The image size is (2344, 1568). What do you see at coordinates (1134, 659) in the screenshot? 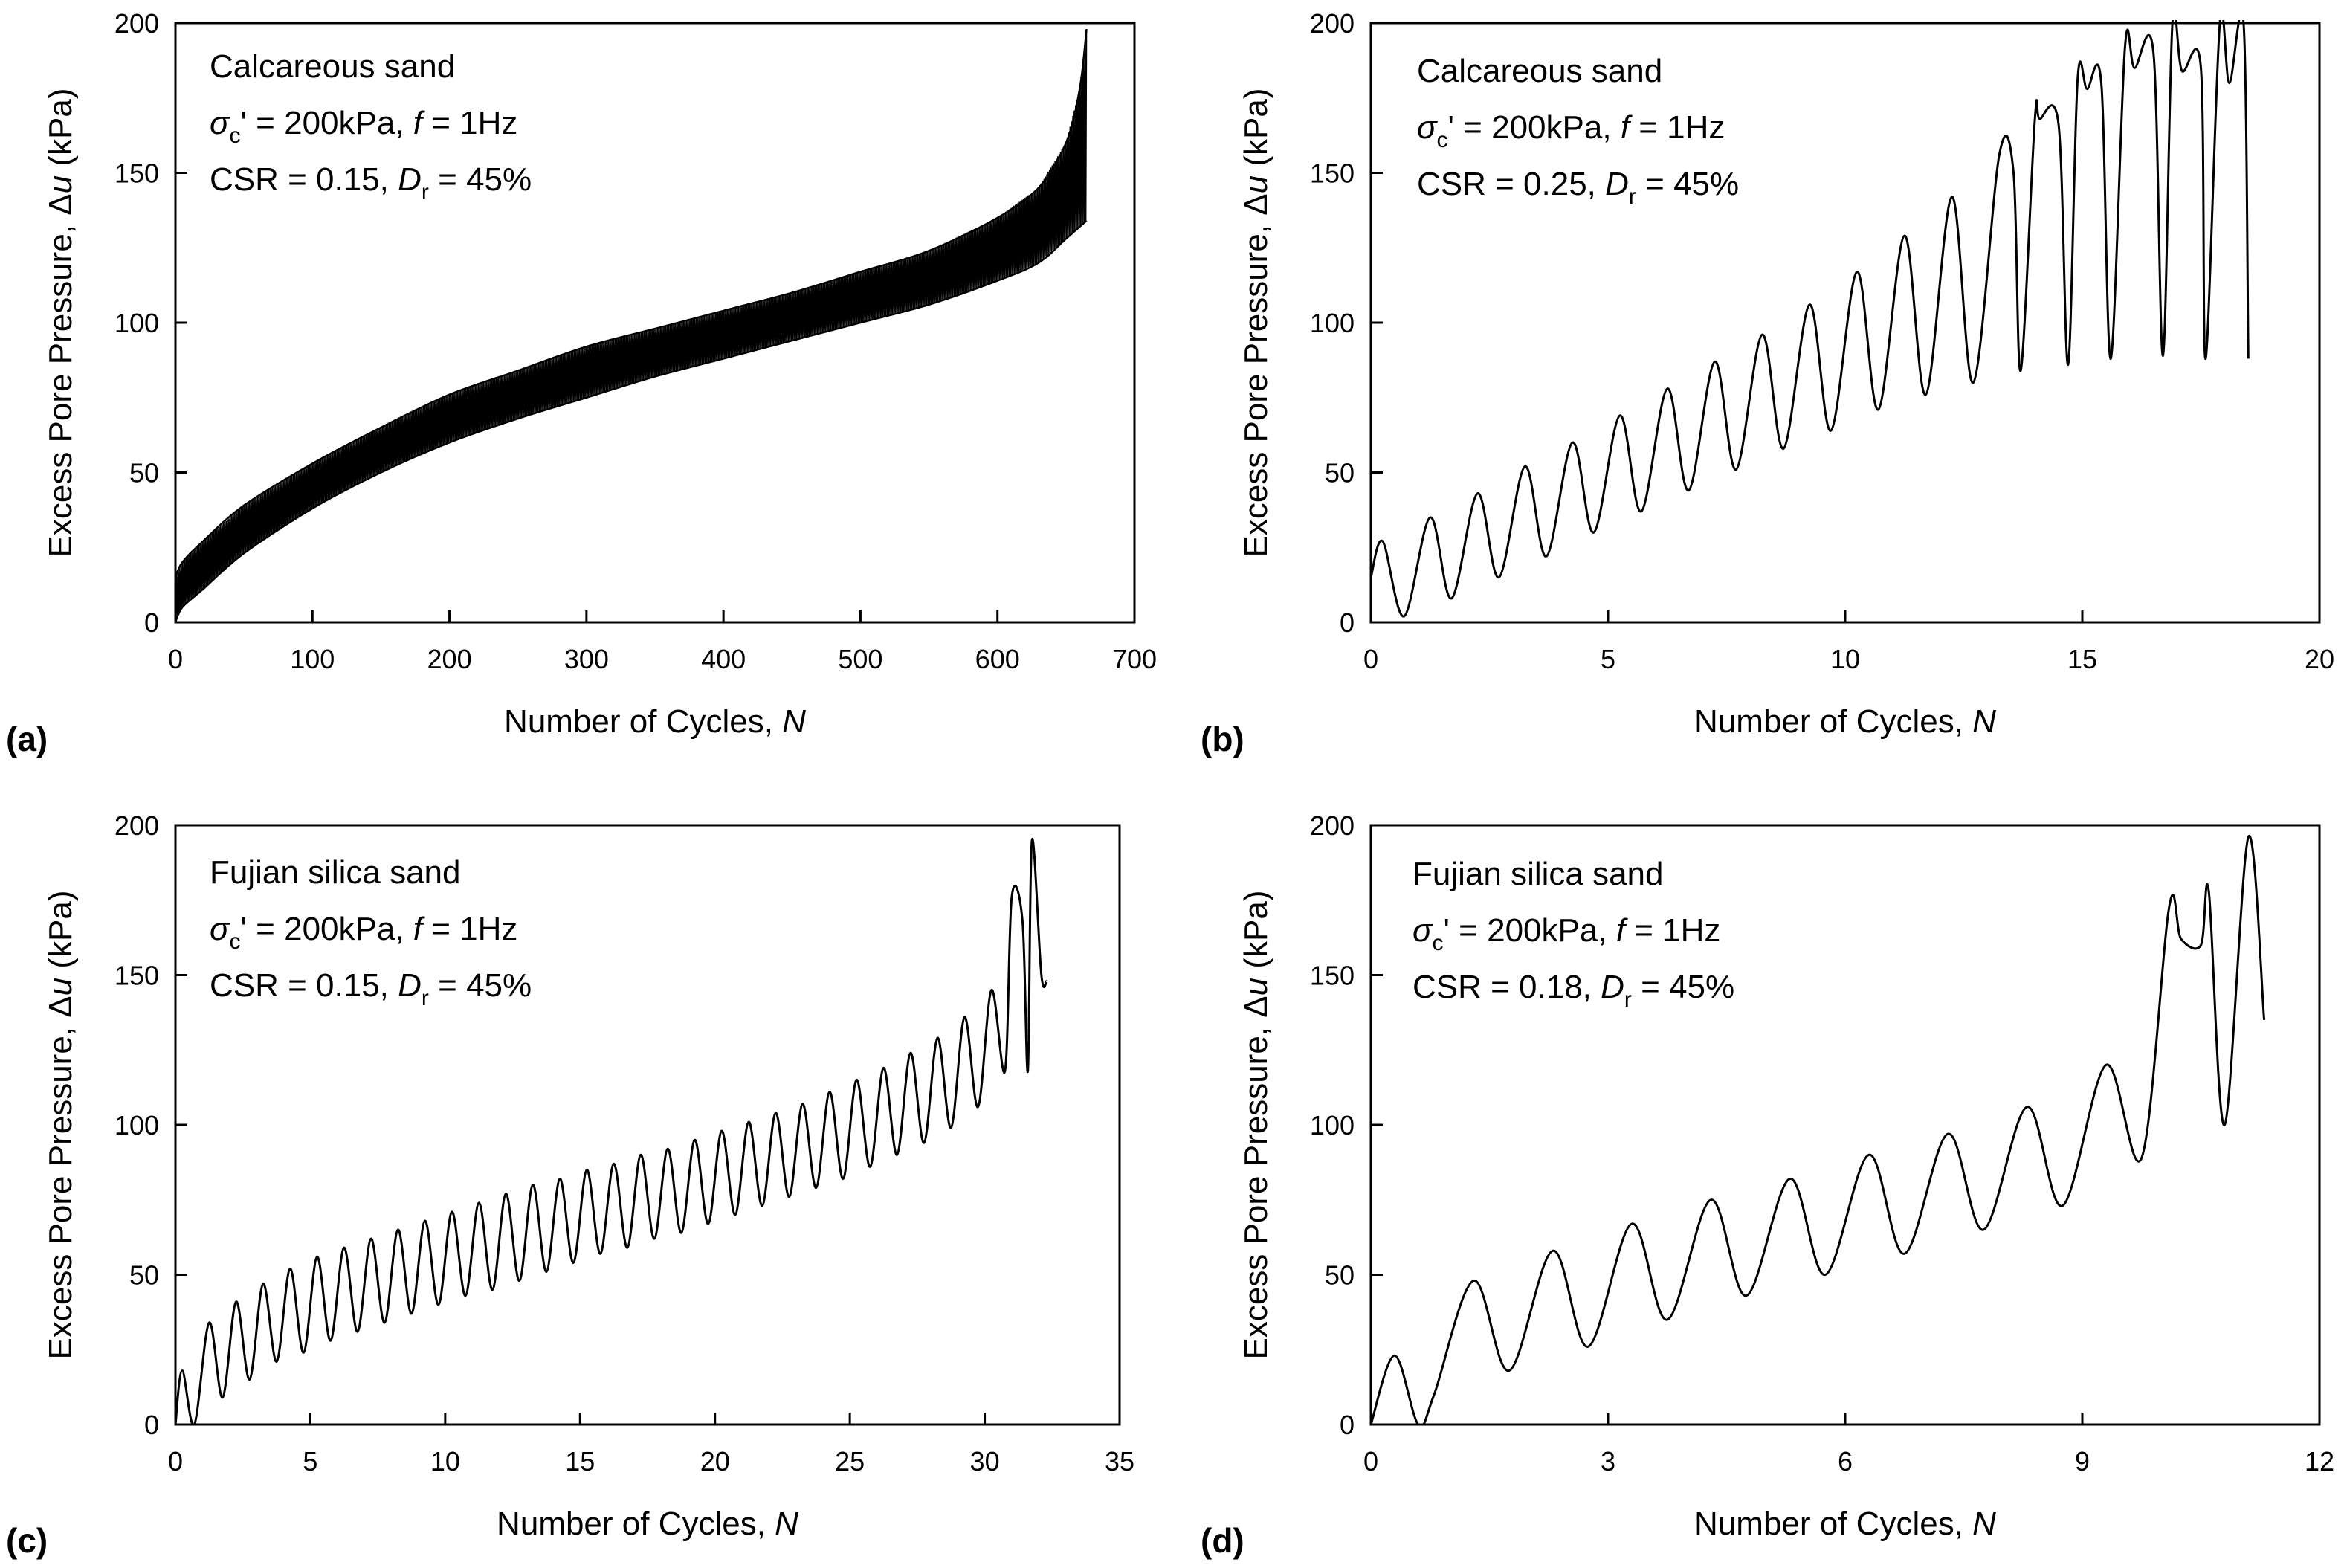
I see `x-tick-label: 700` at bounding box center [1134, 659].